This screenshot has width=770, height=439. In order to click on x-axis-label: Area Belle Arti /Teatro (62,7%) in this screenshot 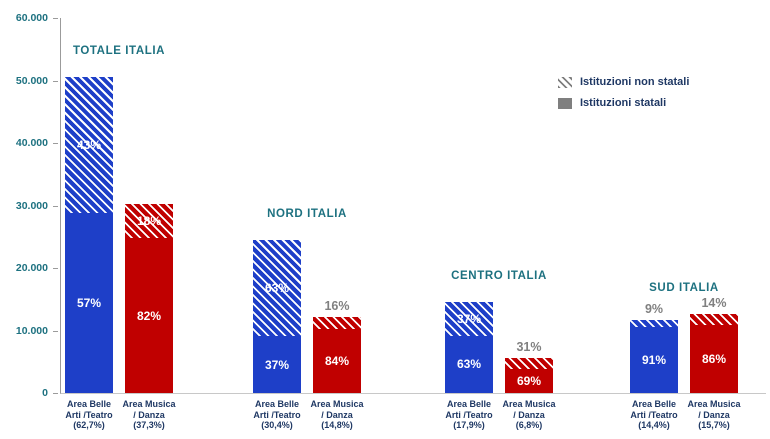, I will do `click(89, 415)`.